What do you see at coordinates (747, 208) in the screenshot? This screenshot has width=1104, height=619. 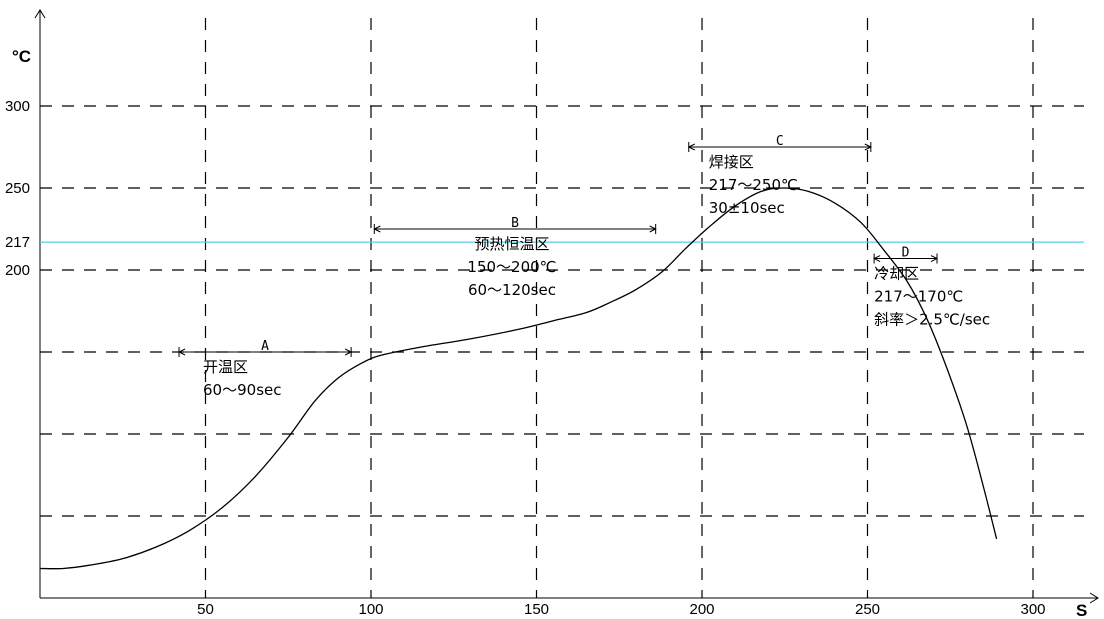 I see `zone-label-line: 30±10sec` at bounding box center [747, 208].